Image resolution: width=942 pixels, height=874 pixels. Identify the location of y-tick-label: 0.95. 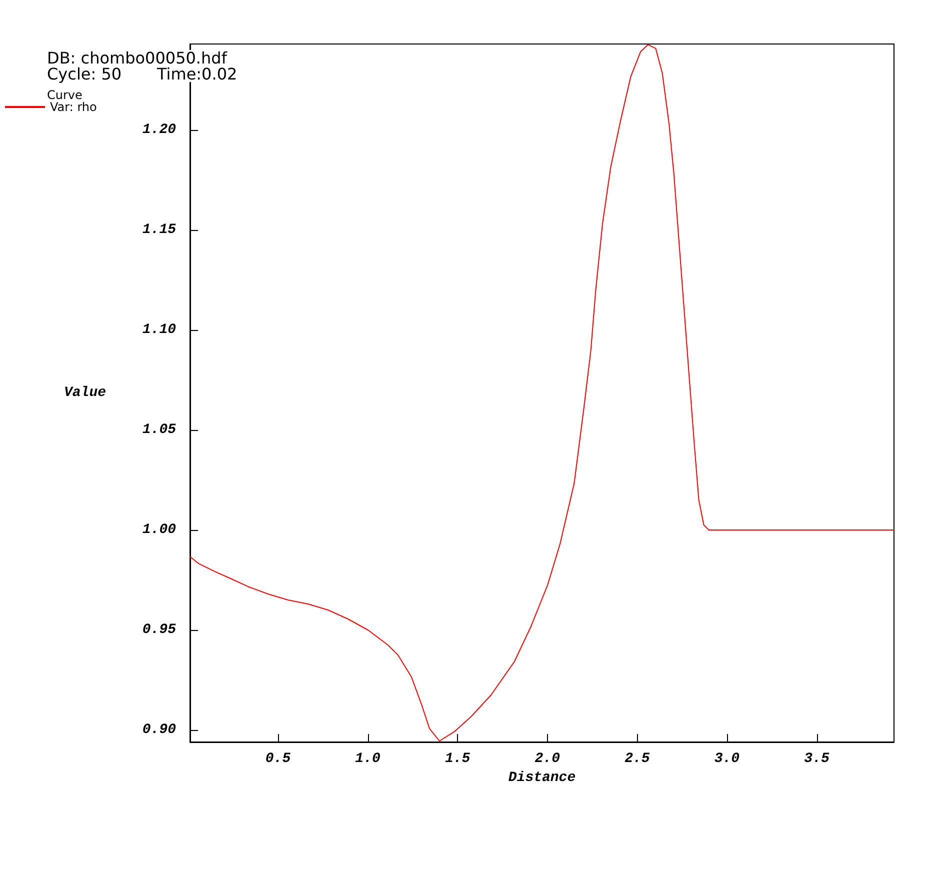
(159, 630).